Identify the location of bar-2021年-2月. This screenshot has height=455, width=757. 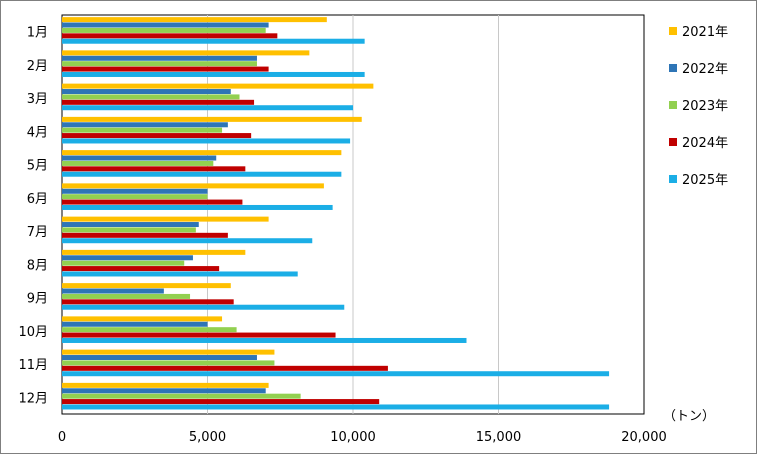
(186, 53).